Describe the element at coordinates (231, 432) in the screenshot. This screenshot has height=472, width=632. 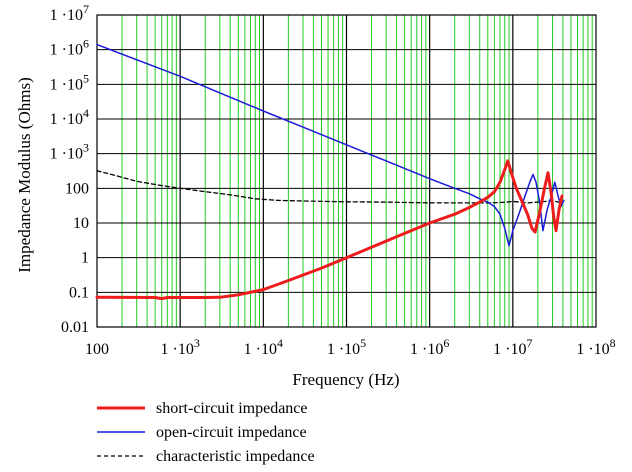
I see `legend-label: open-circuit impedance` at that location.